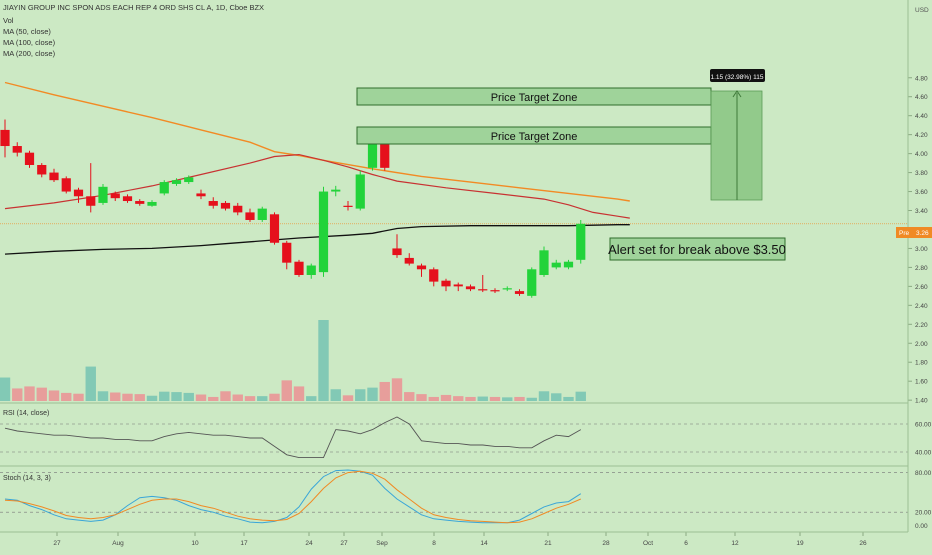 Image resolution: width=932 pixels, height=555 pixels. What do you see at coordinates (548, 543) in the screenshot?
I see `time-tick-label: 21` at bounding box center [548, 543].